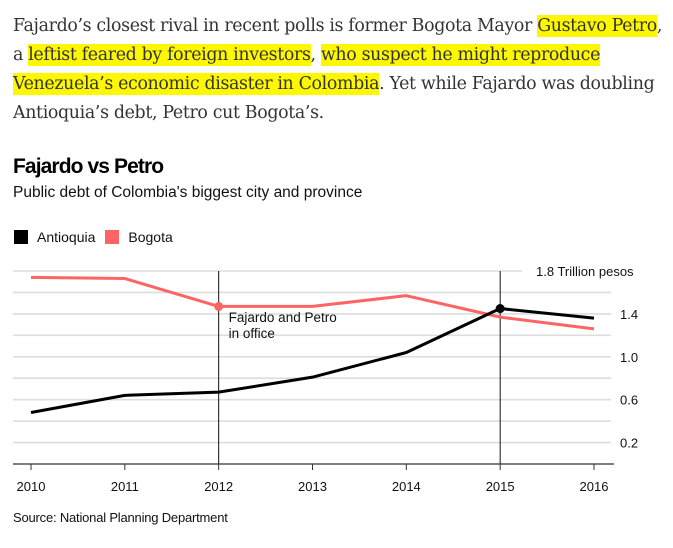  Describe the element at coordinates (125, 486) in the screenshot. I see `x-tick-label: 2011` at that location.